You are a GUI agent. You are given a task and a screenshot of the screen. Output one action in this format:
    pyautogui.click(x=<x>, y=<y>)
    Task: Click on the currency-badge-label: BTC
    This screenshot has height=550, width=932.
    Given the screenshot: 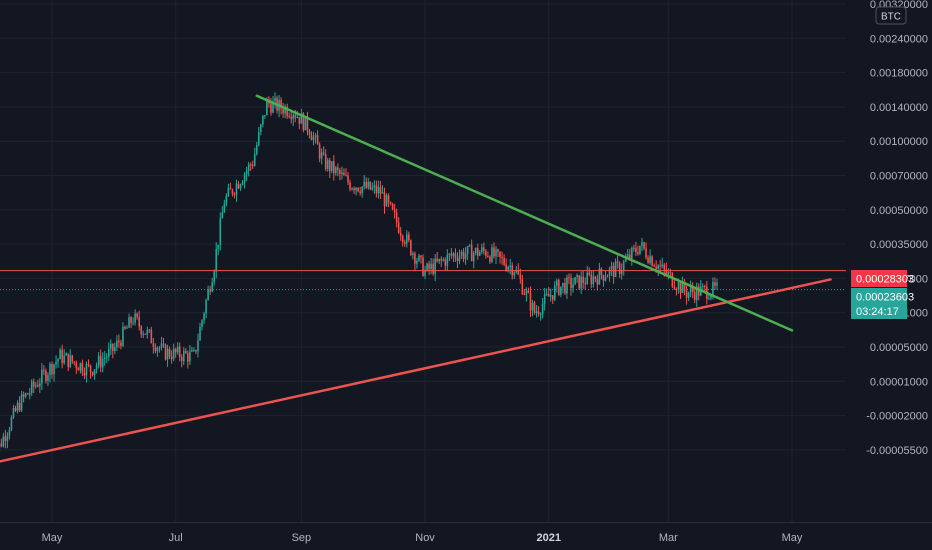 What is the action you would take?
    pyautogui.click(x=891, y=17)
    